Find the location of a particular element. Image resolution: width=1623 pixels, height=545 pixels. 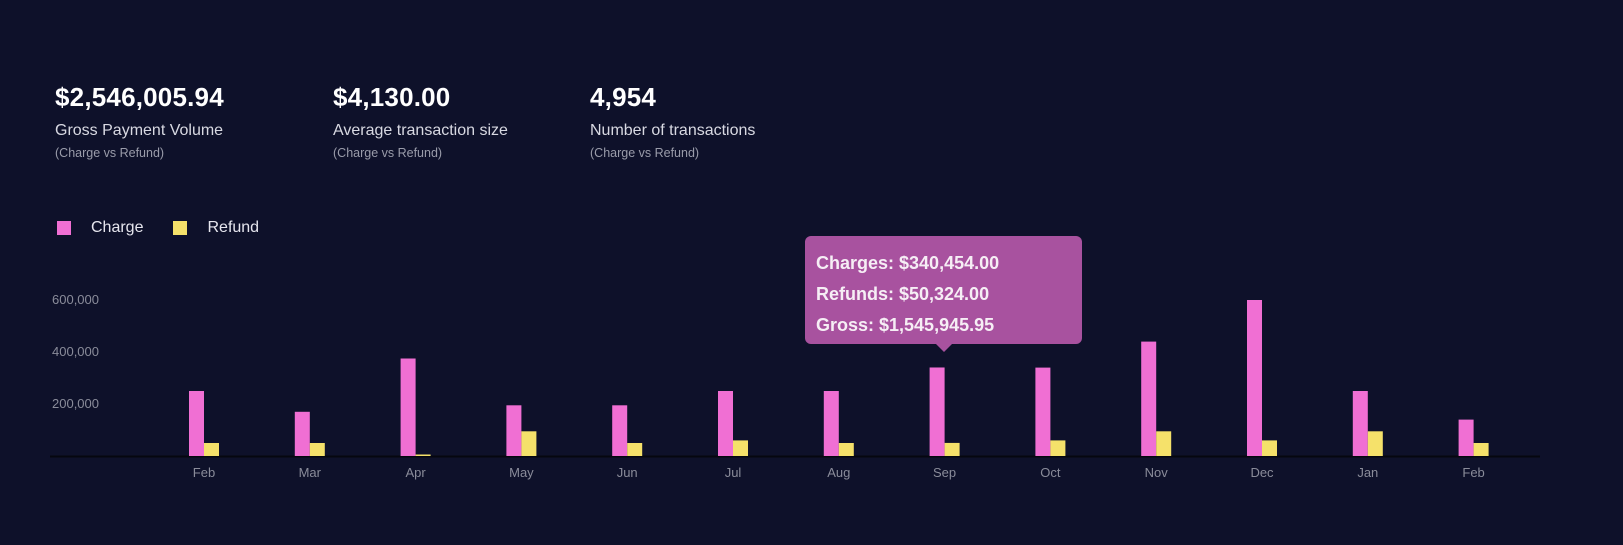

x-tick-label: Jul is located at coordinates (733, 472).